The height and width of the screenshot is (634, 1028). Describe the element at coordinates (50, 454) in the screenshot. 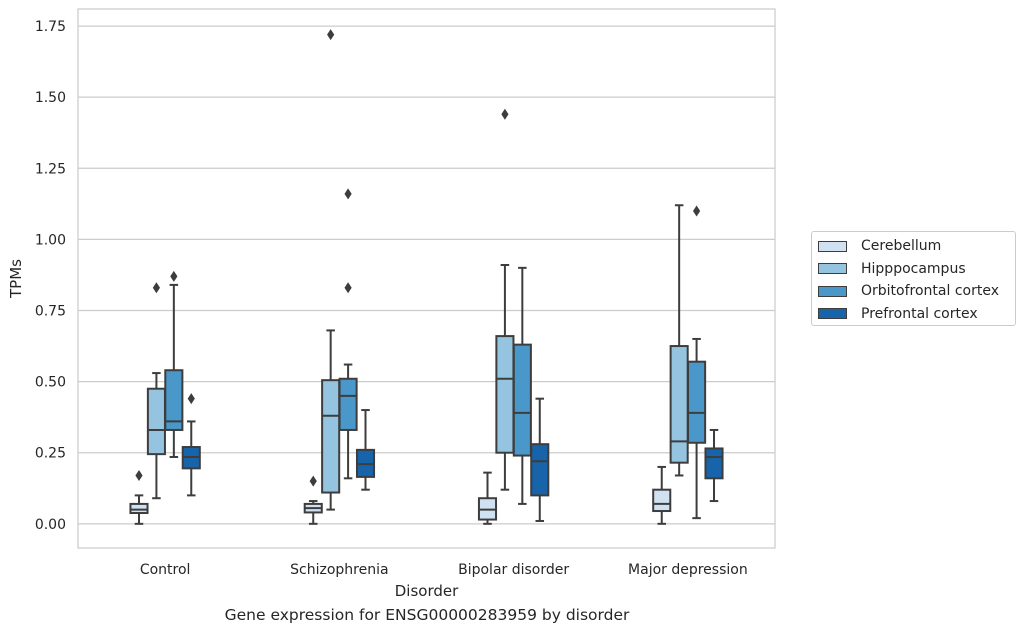

I see `y-tick-label: 0.25` at that location.